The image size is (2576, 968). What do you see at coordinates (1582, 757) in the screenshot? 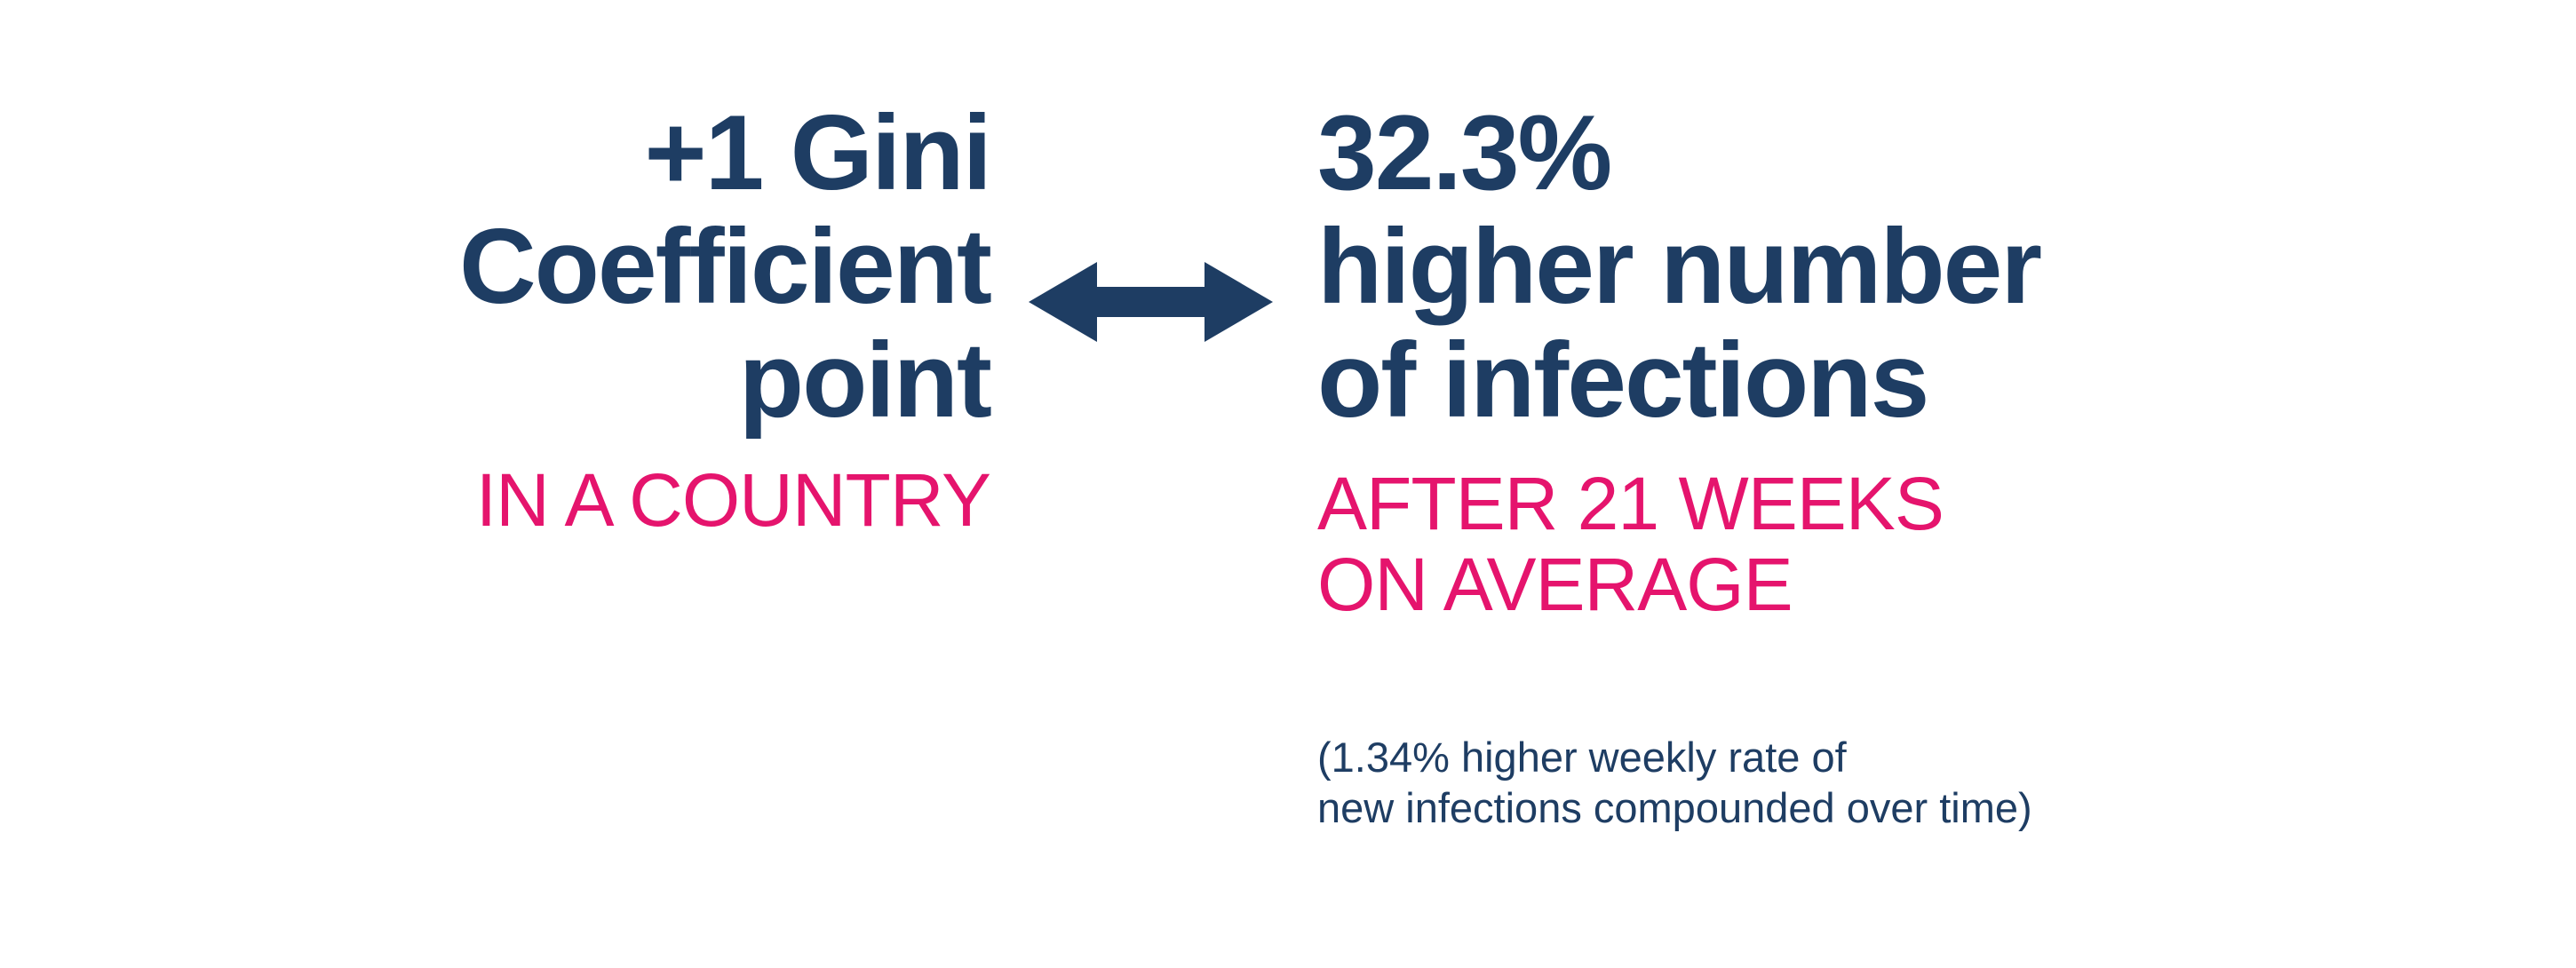
I see `footnote-line: (1.34% higher weekly rate of` at bounding box center [1582, 757].